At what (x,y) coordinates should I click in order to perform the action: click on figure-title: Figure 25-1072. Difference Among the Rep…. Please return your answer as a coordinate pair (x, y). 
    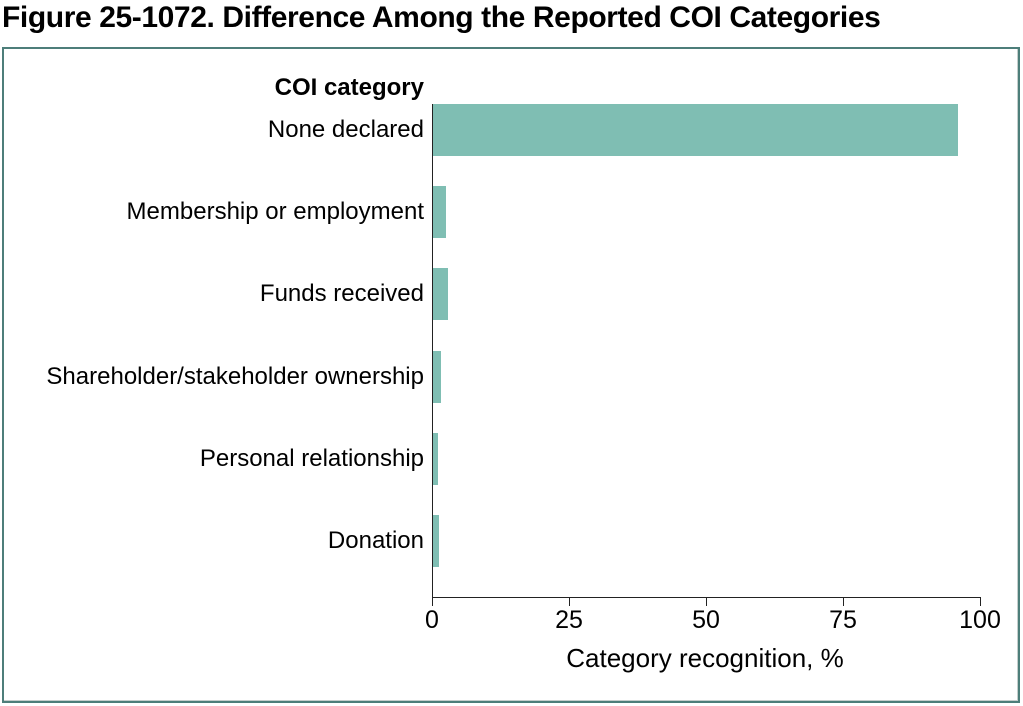
    Looking at the image, I should click on (441, 17).